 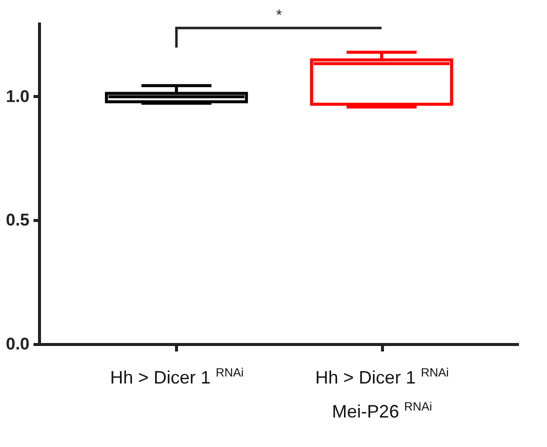 I want to click on y-tick-label: 0.5, so click(x=18, y=220).